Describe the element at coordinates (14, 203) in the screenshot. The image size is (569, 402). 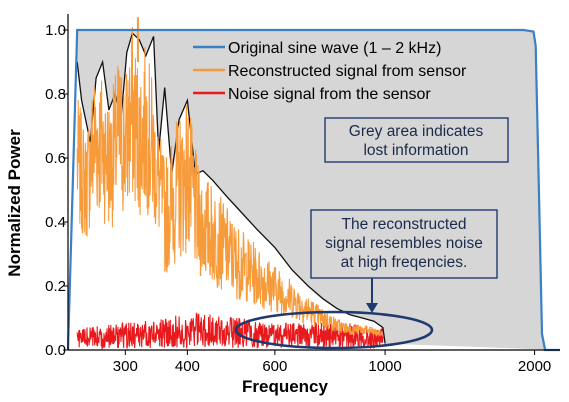
I see `y-axis-title: Normalized Power` at that location.